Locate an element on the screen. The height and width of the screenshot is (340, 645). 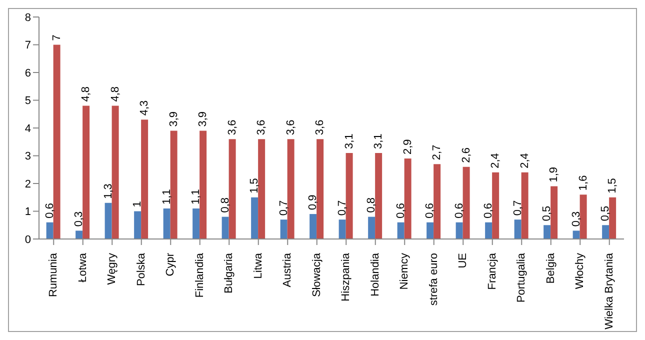
x-tick-label: Łotwa is located at coordinates (82, 267).